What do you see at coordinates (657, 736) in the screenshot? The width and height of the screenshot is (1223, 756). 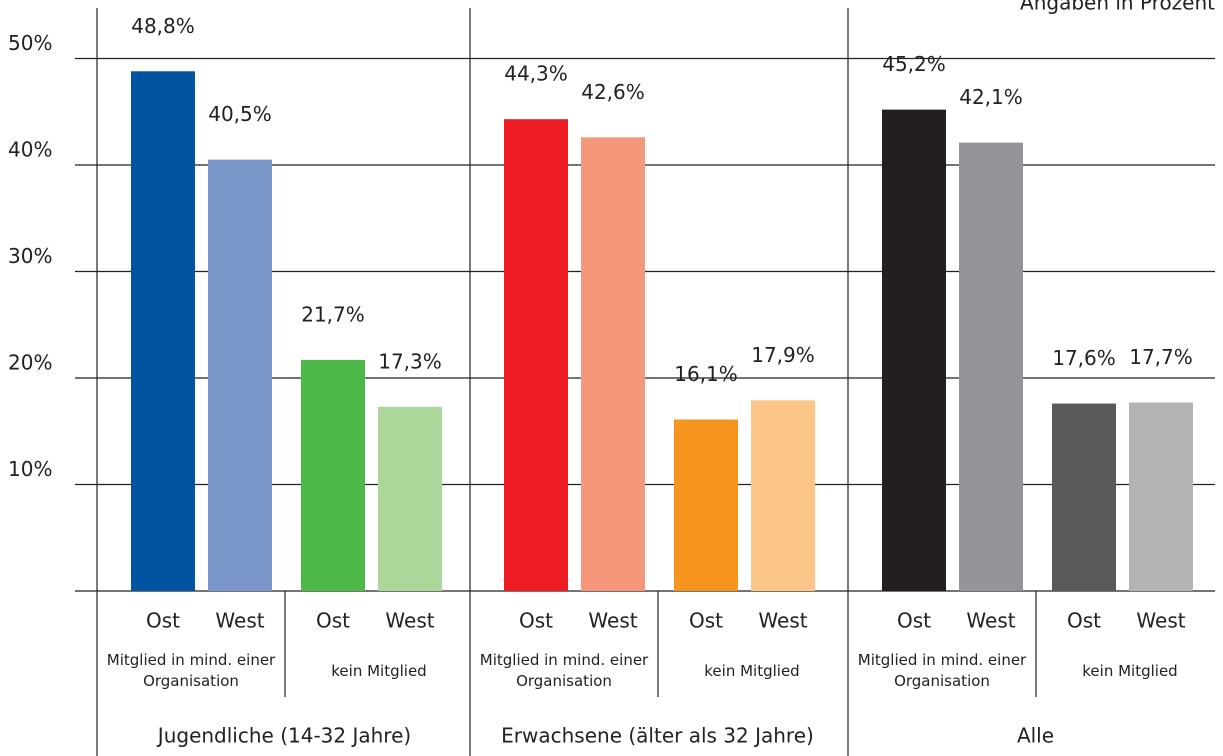 I see `group-label: Erwachsene (älter als 32 Jahre)` at bounding box center [657, 736].